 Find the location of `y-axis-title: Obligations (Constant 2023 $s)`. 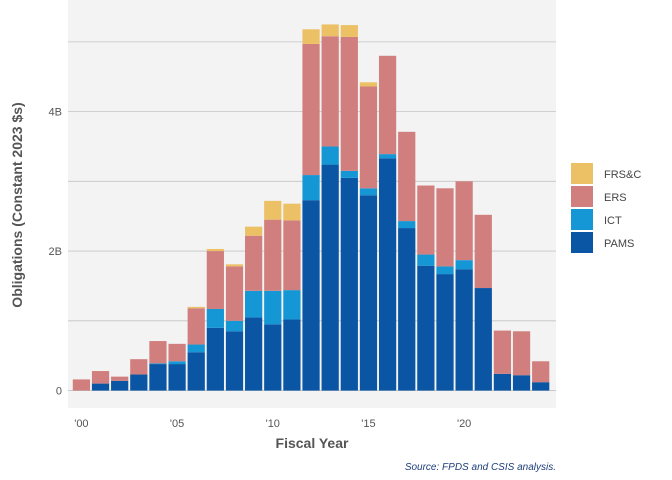

y-axis-title: Obligations (Constant 2023 $s) is located at coordinates (17, 204).